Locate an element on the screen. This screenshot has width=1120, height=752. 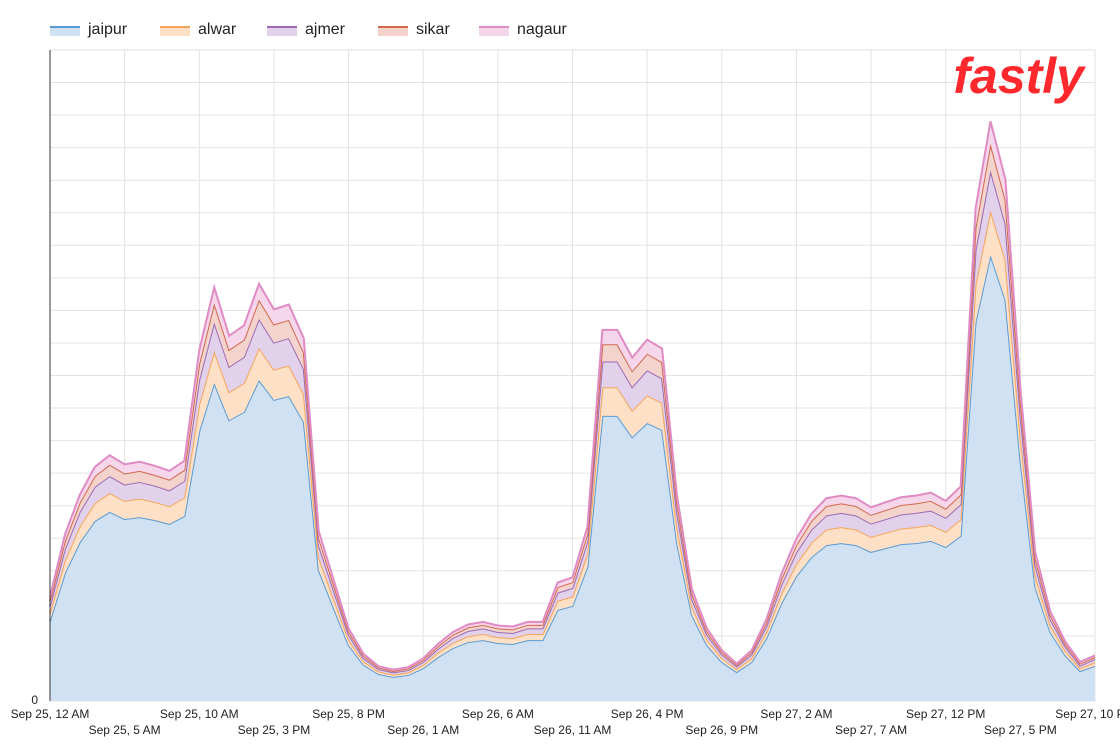
y-tick-label: 0 is located at coordinates (34, 700).